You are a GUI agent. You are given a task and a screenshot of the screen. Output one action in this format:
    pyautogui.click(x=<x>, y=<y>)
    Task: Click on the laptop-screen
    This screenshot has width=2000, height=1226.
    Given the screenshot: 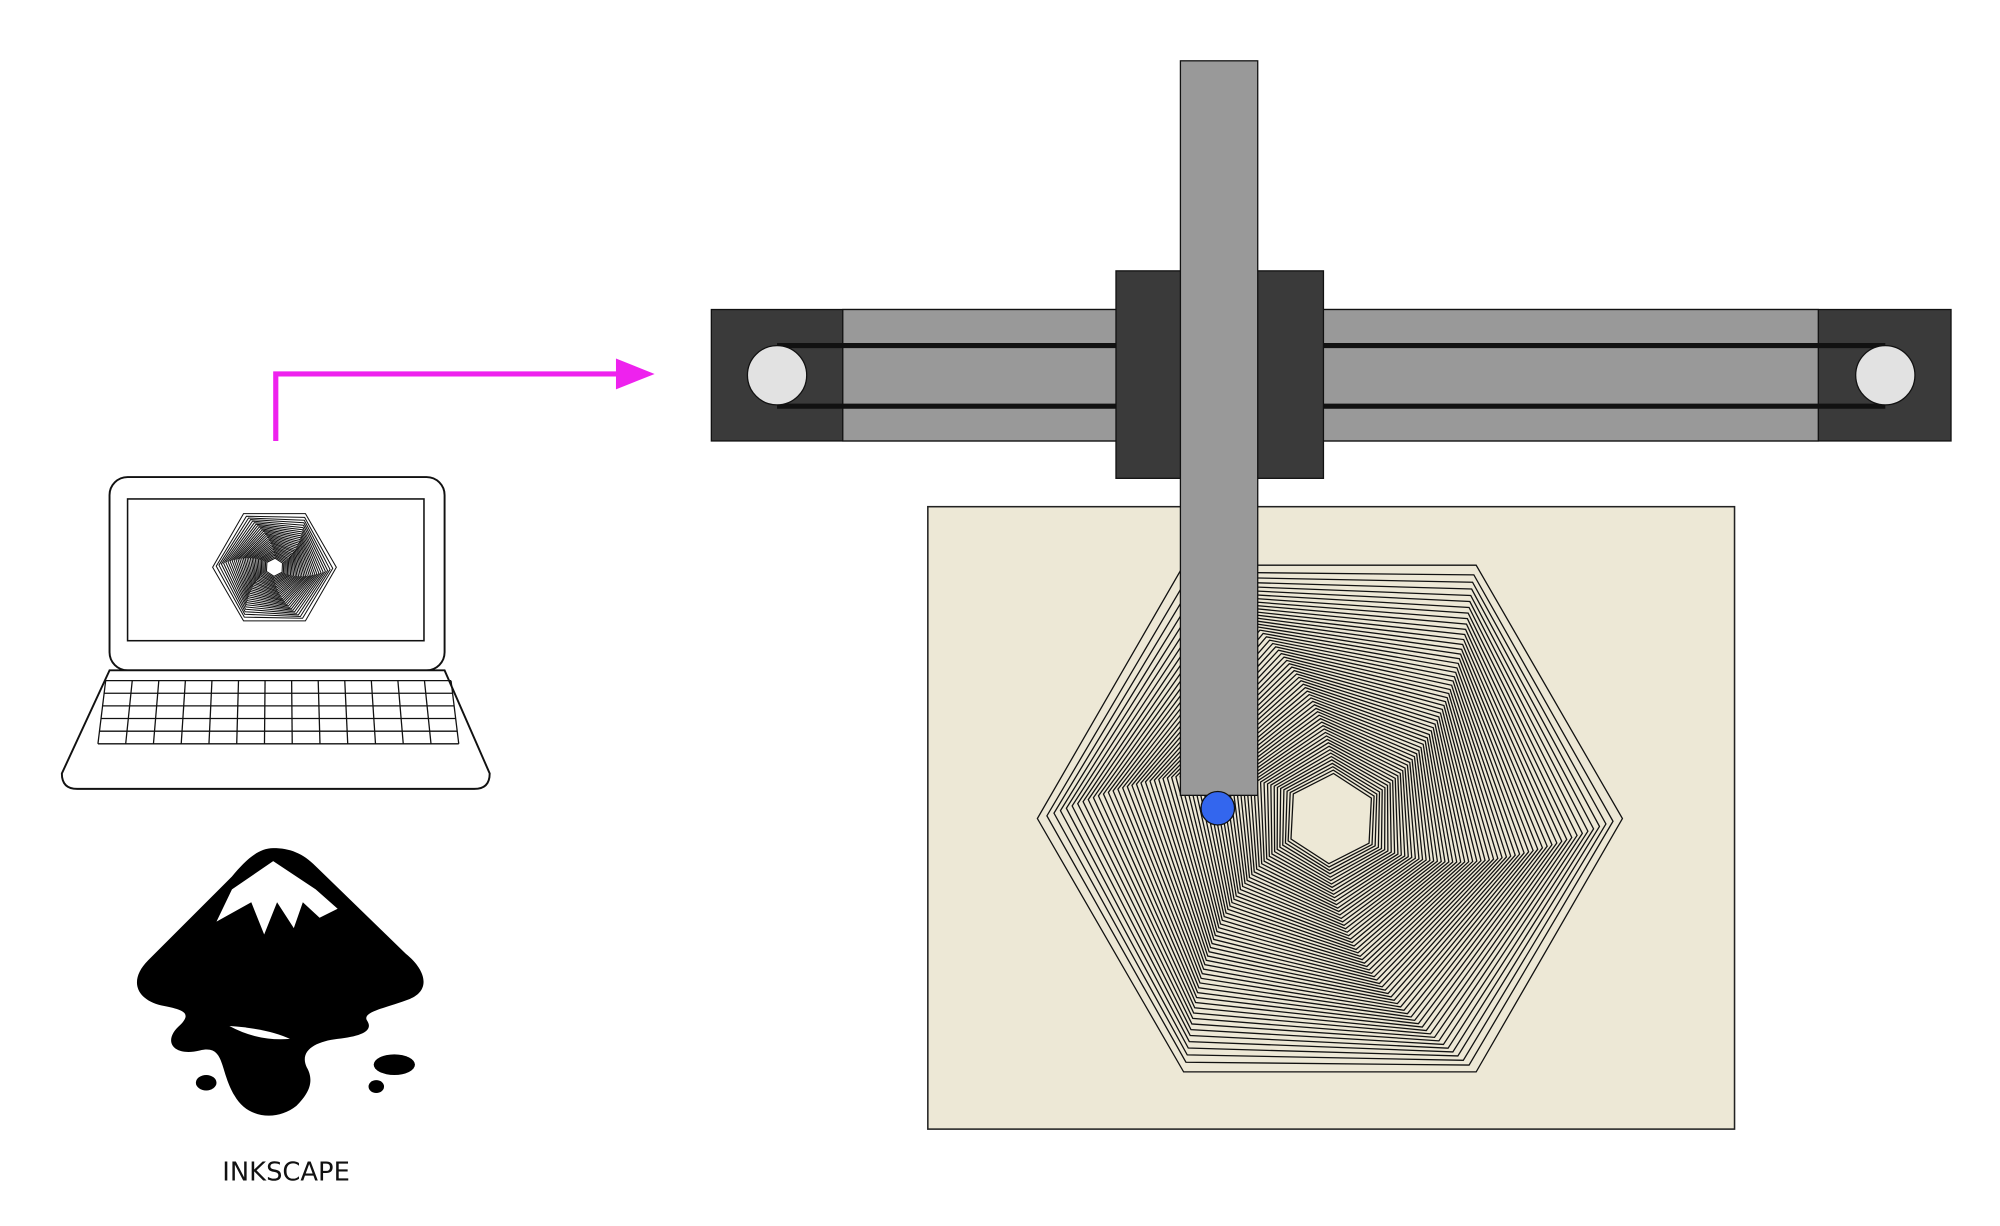 What is the action you would take?
    pyautogui.click(x=275, y=570)
    